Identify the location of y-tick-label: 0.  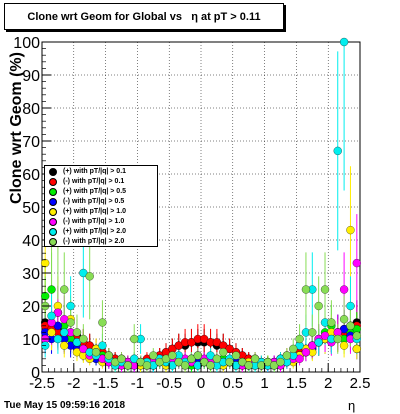
(35, 373).